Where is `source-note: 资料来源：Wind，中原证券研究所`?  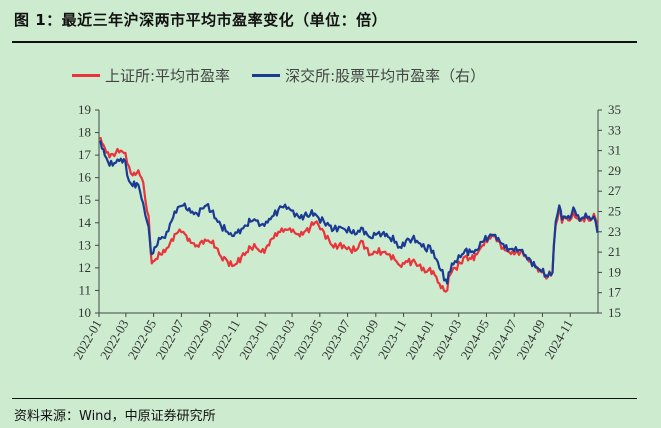
source-note: 资料来源：Wind，中原证券研究所 is located at coordinates (115, 416).